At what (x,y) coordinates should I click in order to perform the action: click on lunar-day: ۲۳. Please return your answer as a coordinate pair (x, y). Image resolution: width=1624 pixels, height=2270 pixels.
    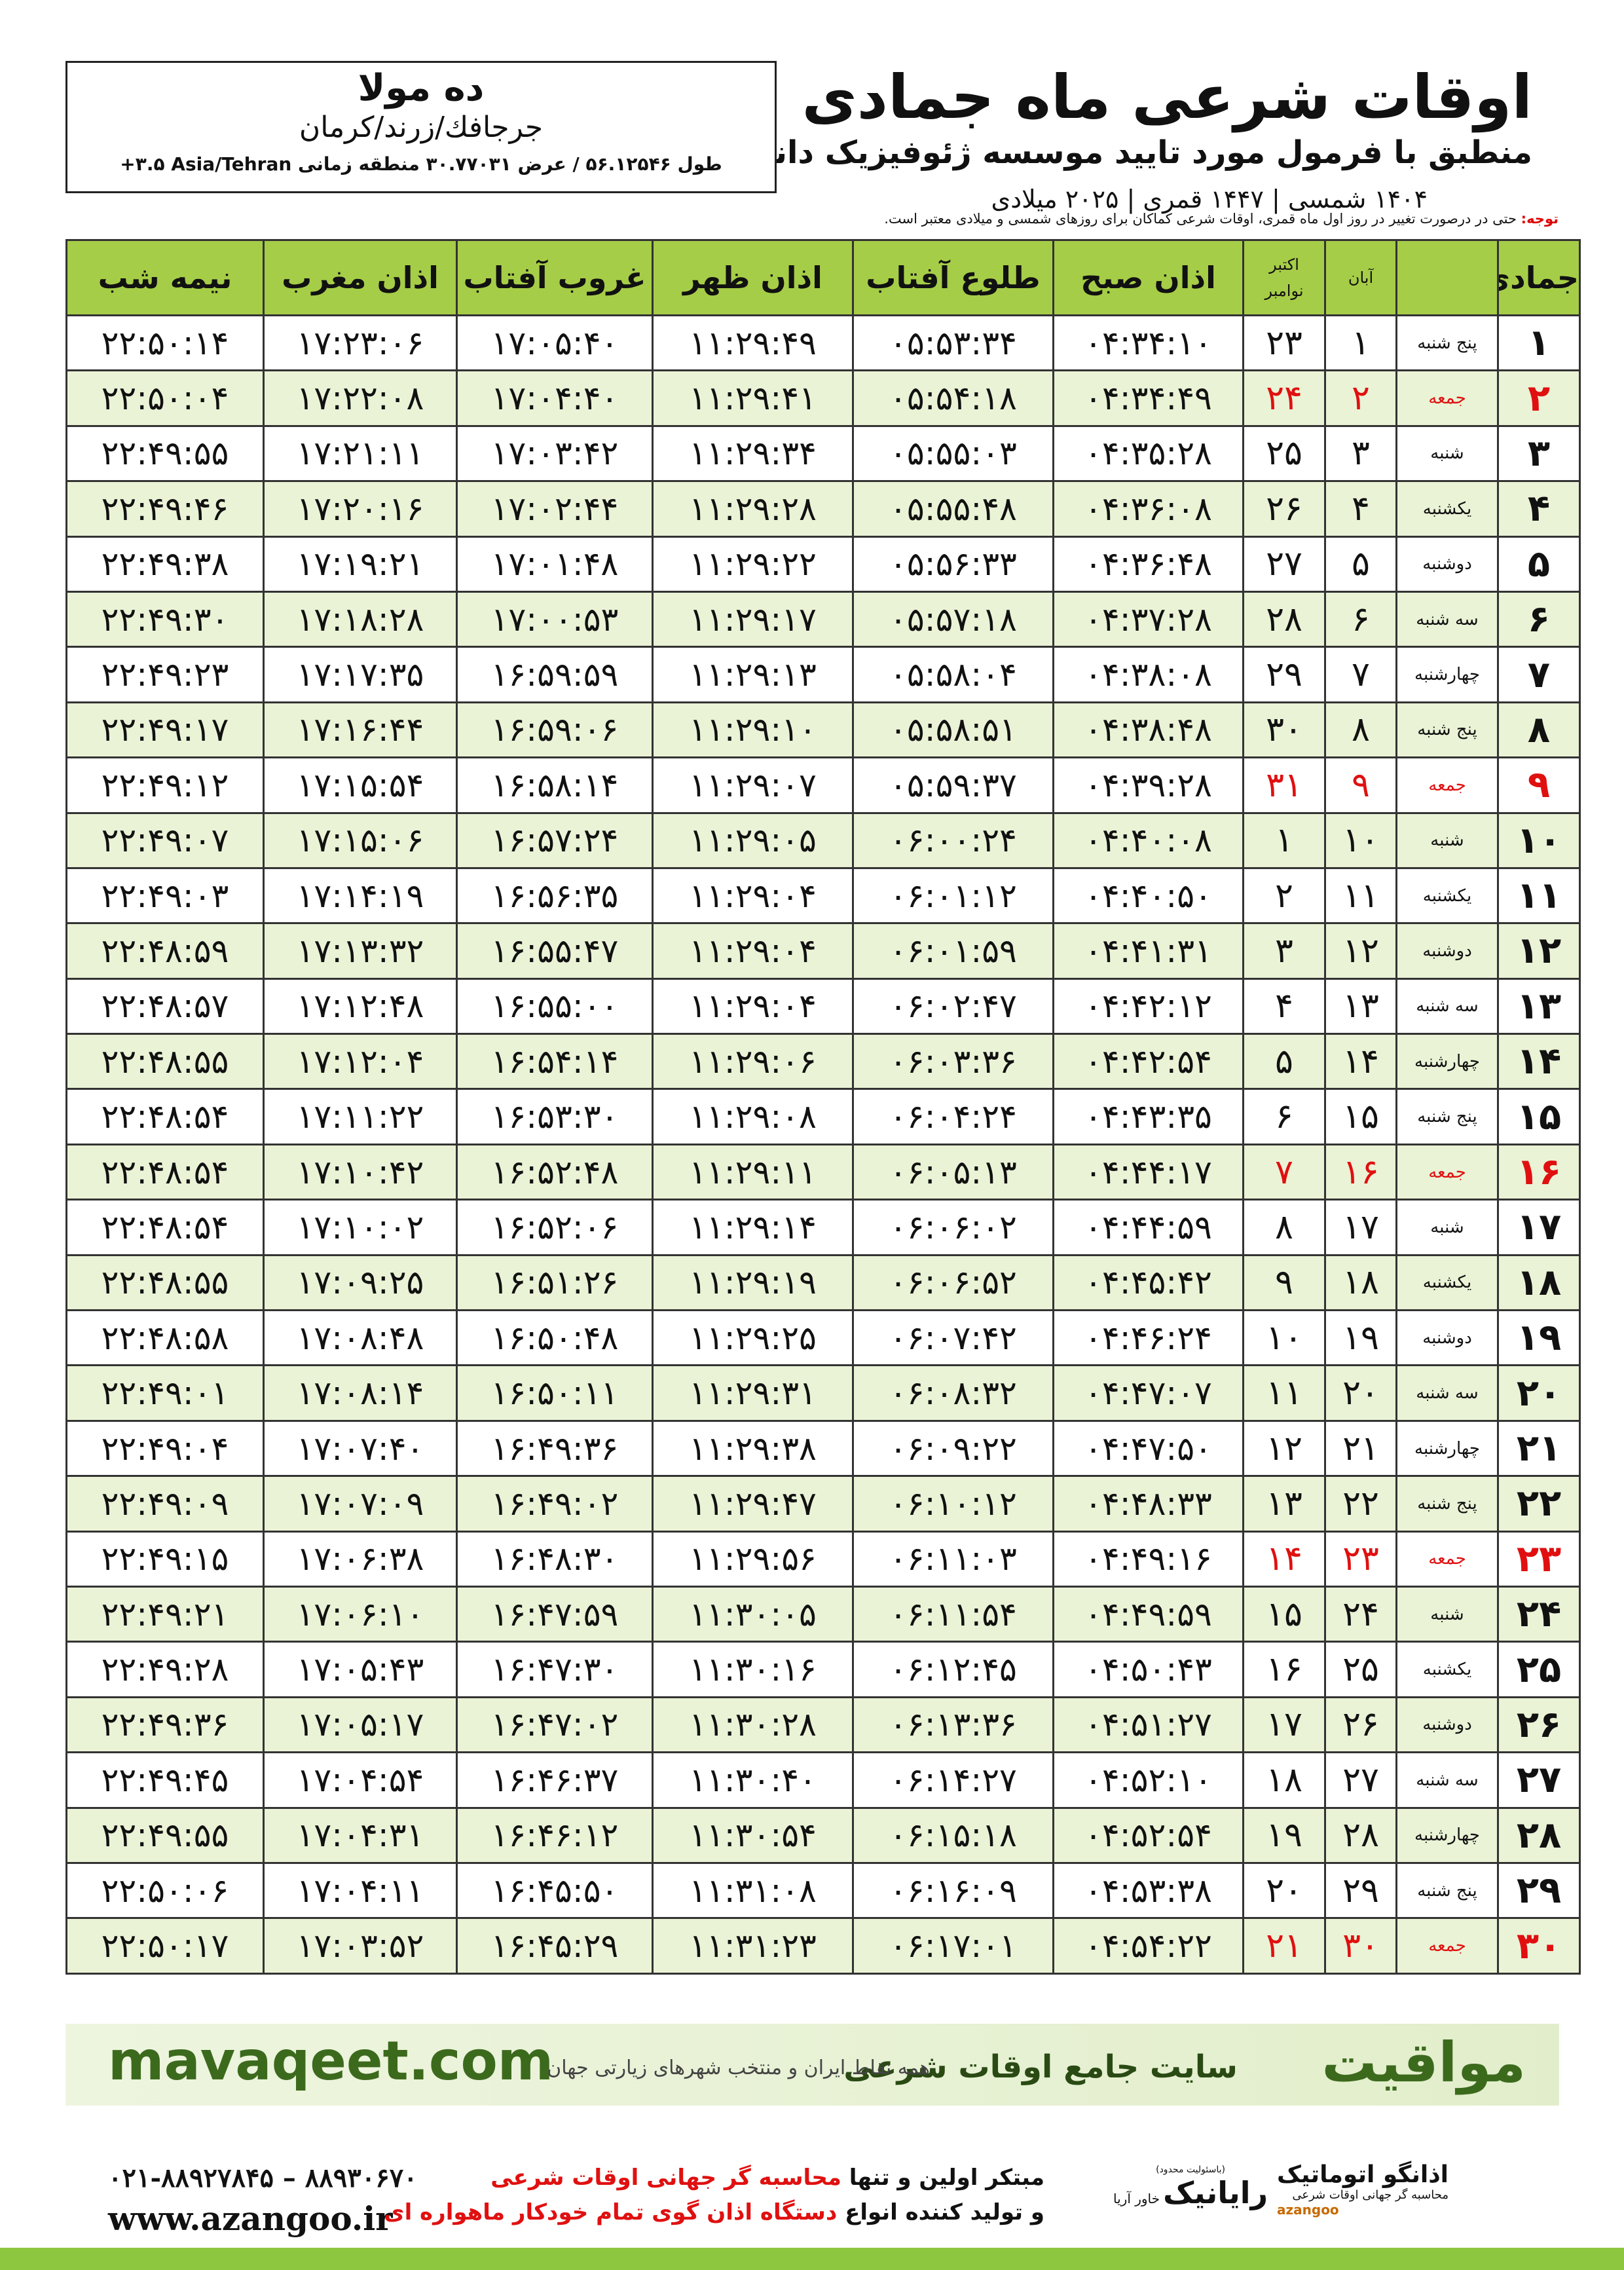
    Looking at the image, I should click on (1539, 1559).